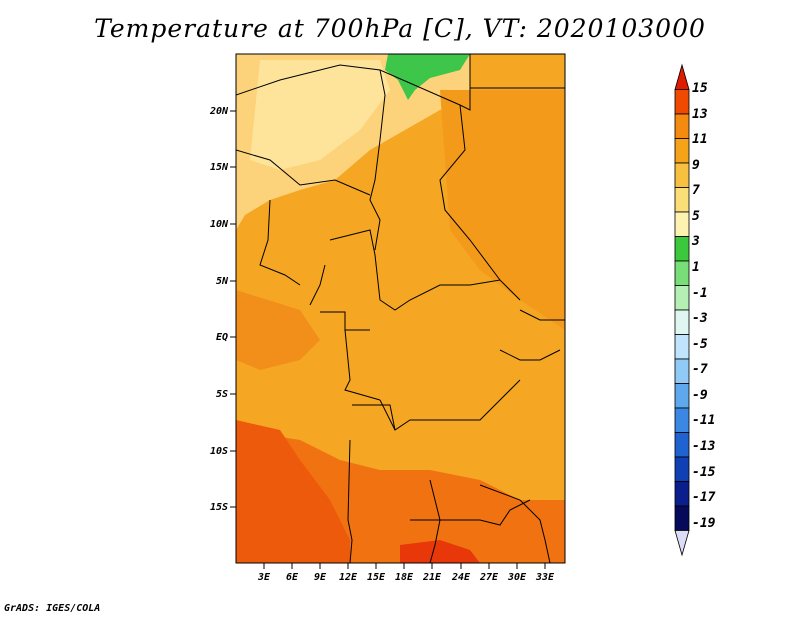 This screenshot has width=800, height=618. Describe the element at coordinates (700, 139) in the screenshot. I see `colorbar-label: 11` at that location.